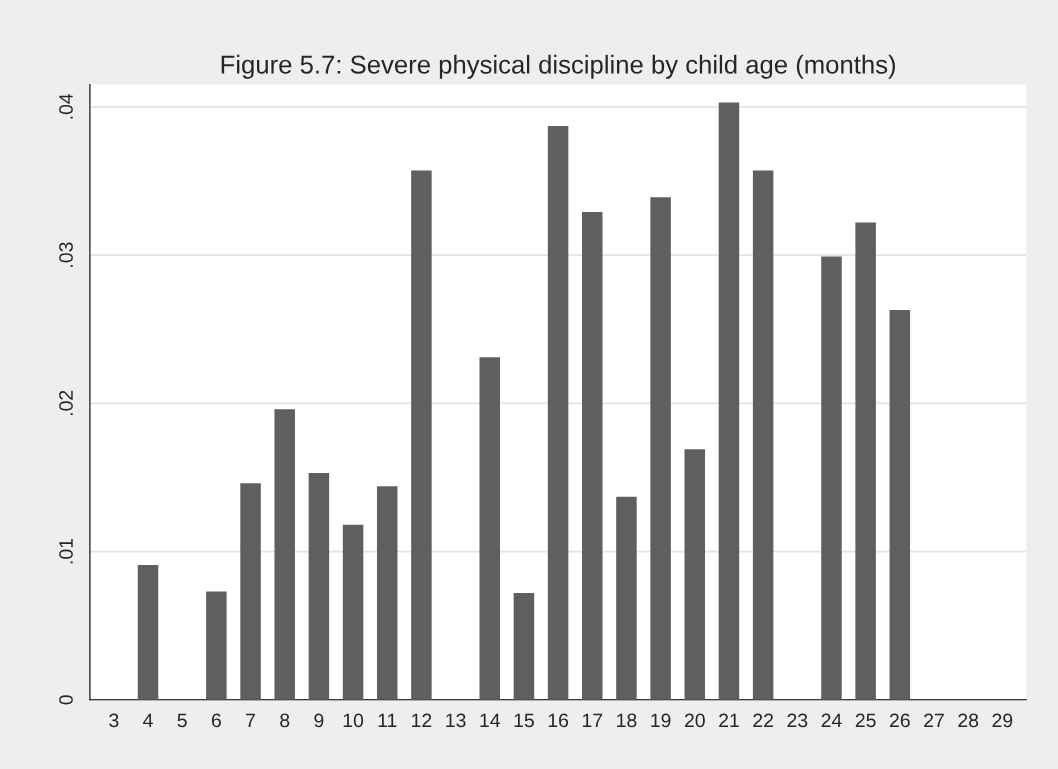 The image size is (1058, 769). Describe the element at coordinates (763, 720) in the screenshot. I see `x-tick-label: 22` at that location.